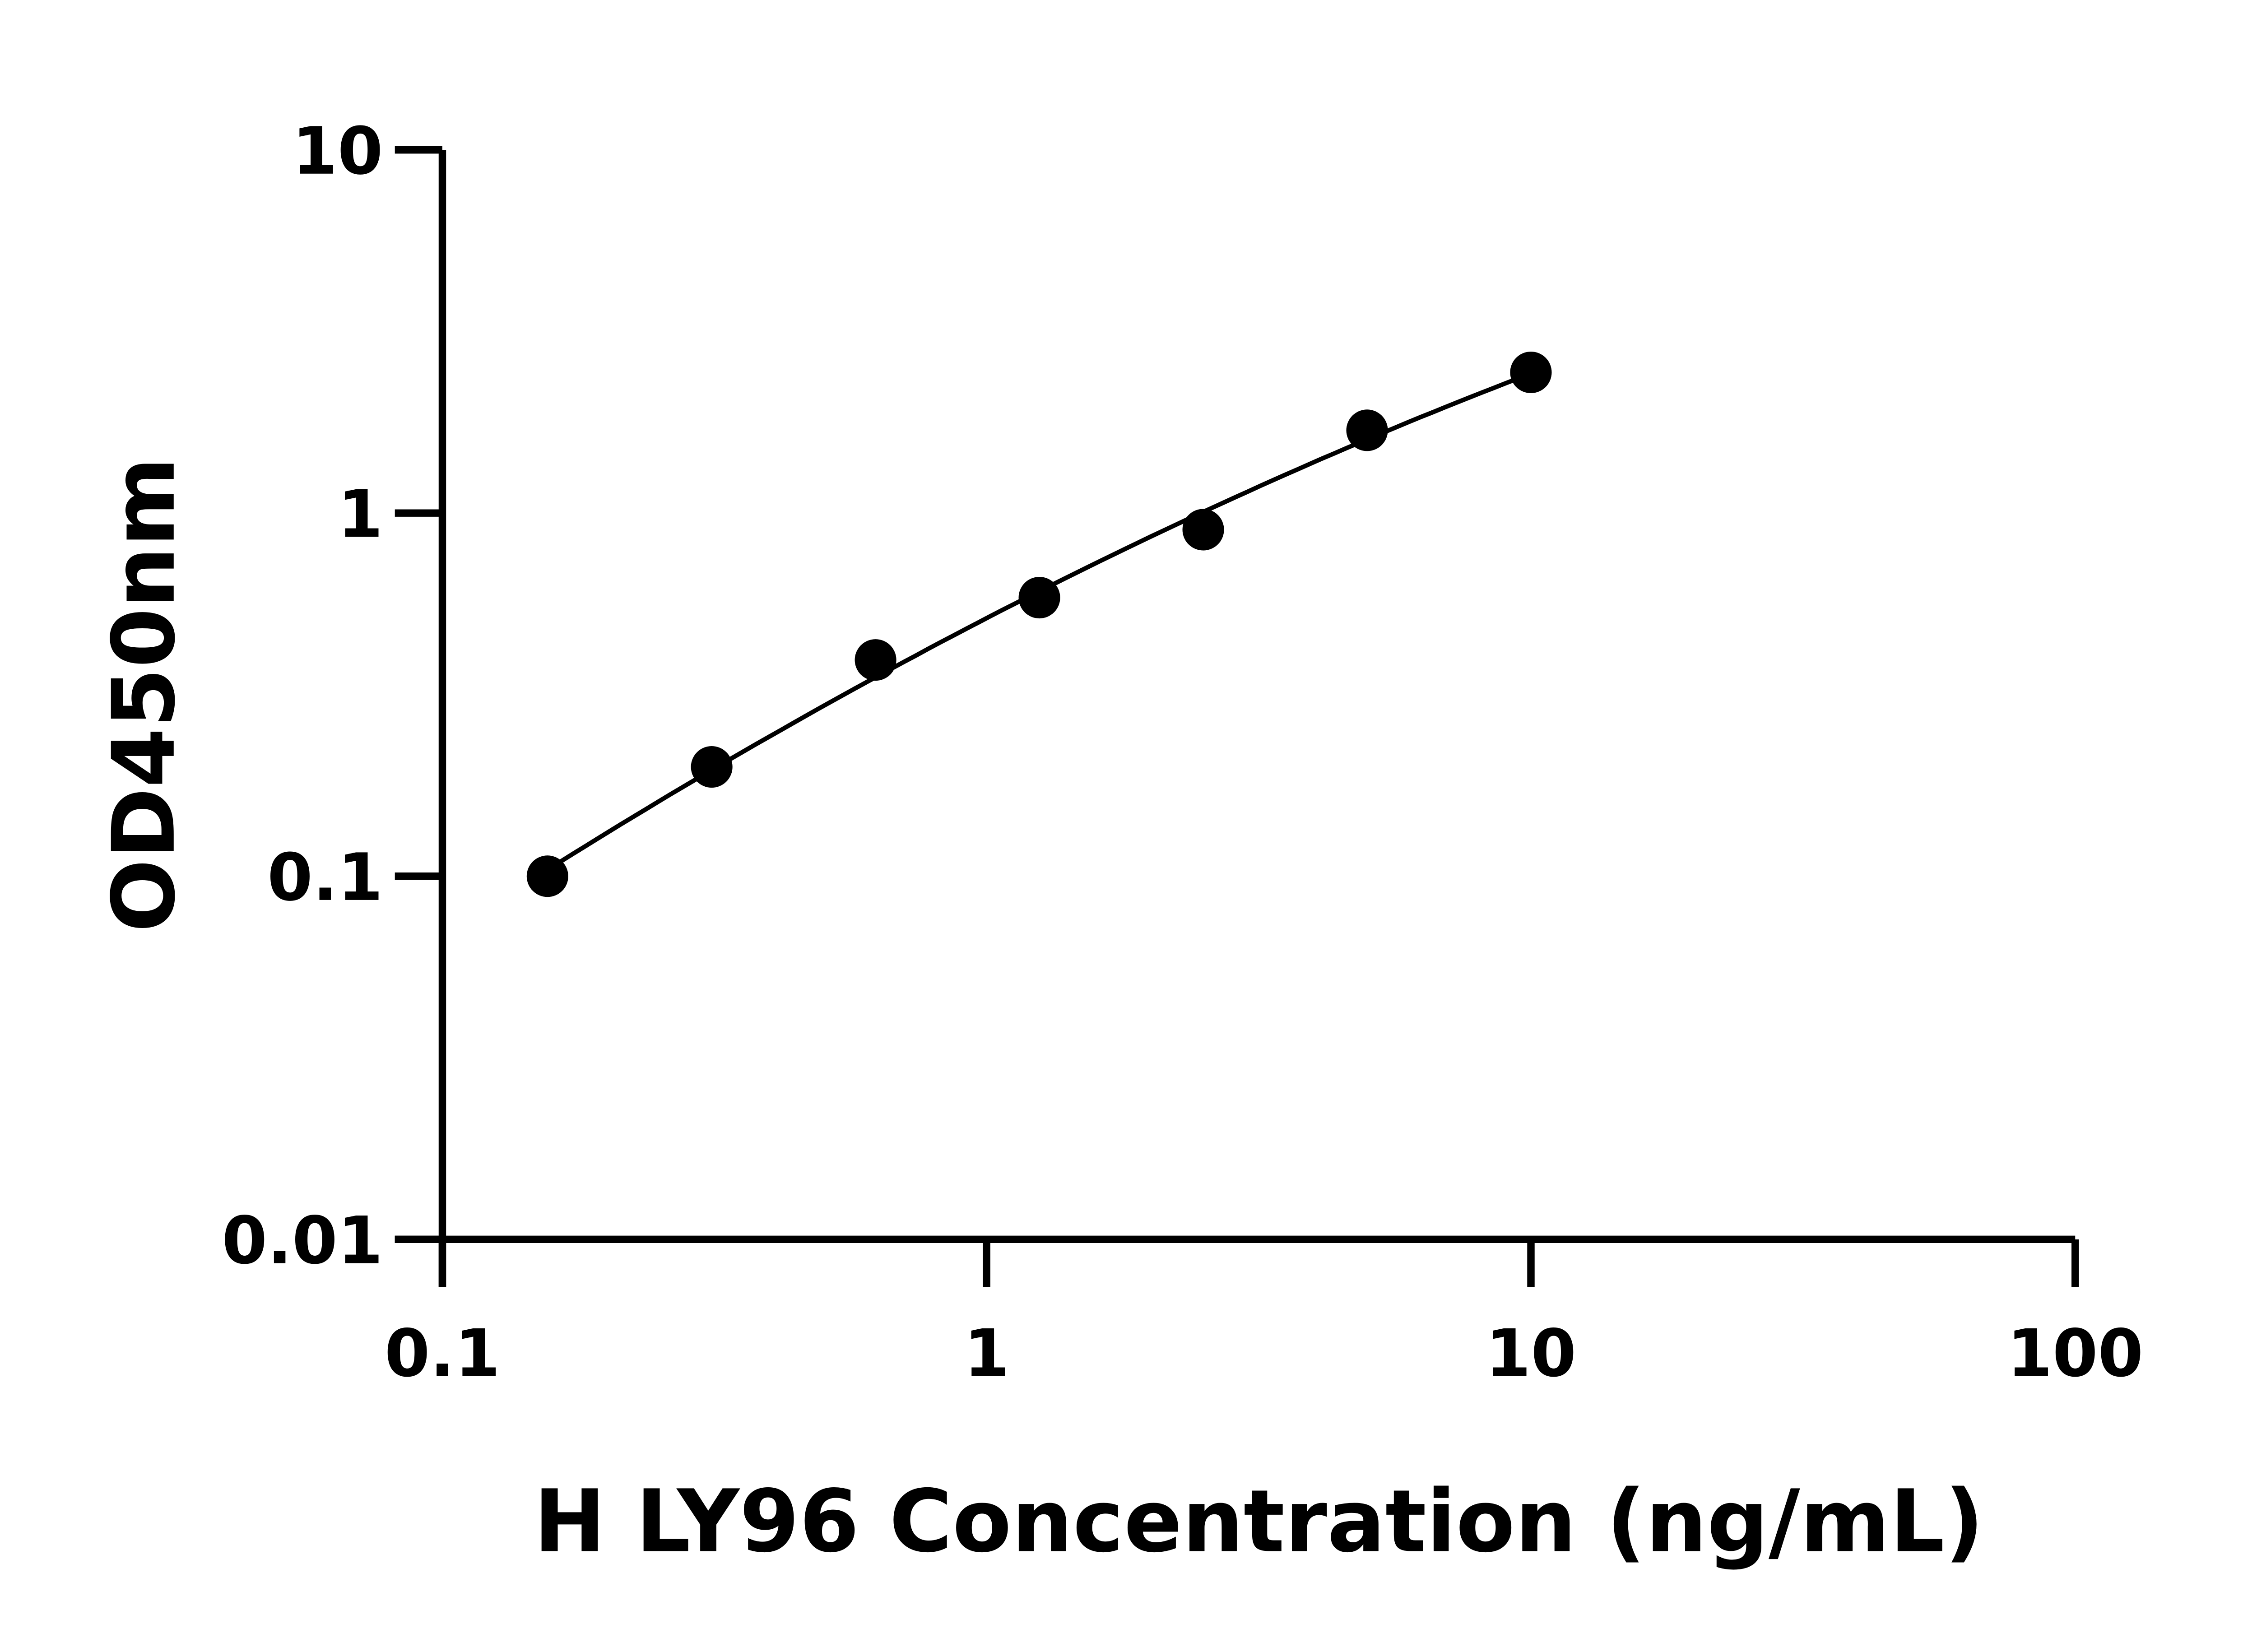 The width and height of the screenshot is (2257, 1652). Describe the element at coordinates (1259, 1521) in the screenshot. I see `x-axis-title: H LY96 Concentration (ng/mL)` at that location.